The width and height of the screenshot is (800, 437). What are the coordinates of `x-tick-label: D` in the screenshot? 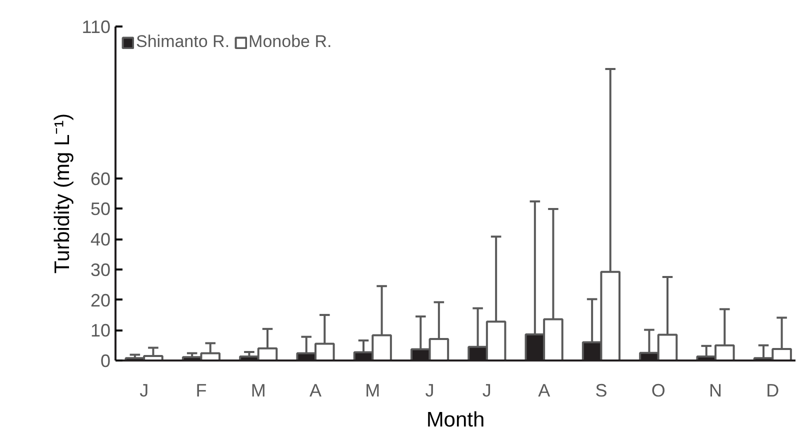 It's located at (773, 390).